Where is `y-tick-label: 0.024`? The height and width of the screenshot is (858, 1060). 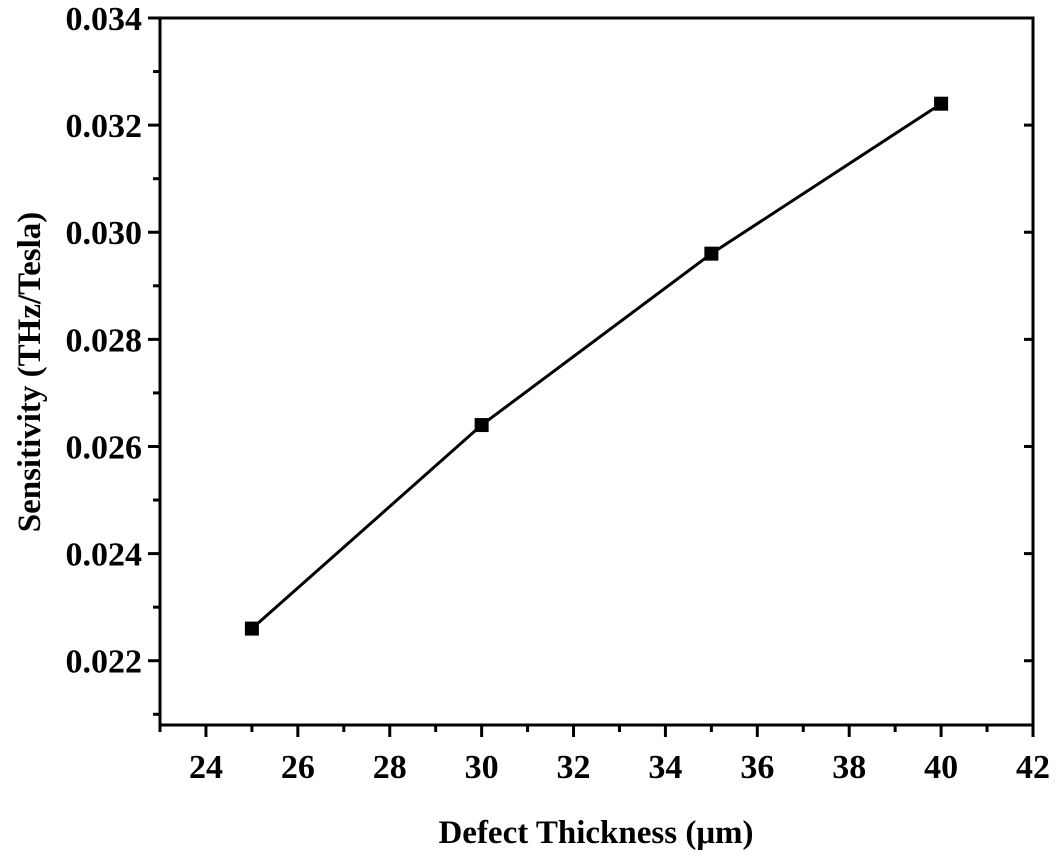
y-tick-label: 0.024 is located at coordinates (104, 555).